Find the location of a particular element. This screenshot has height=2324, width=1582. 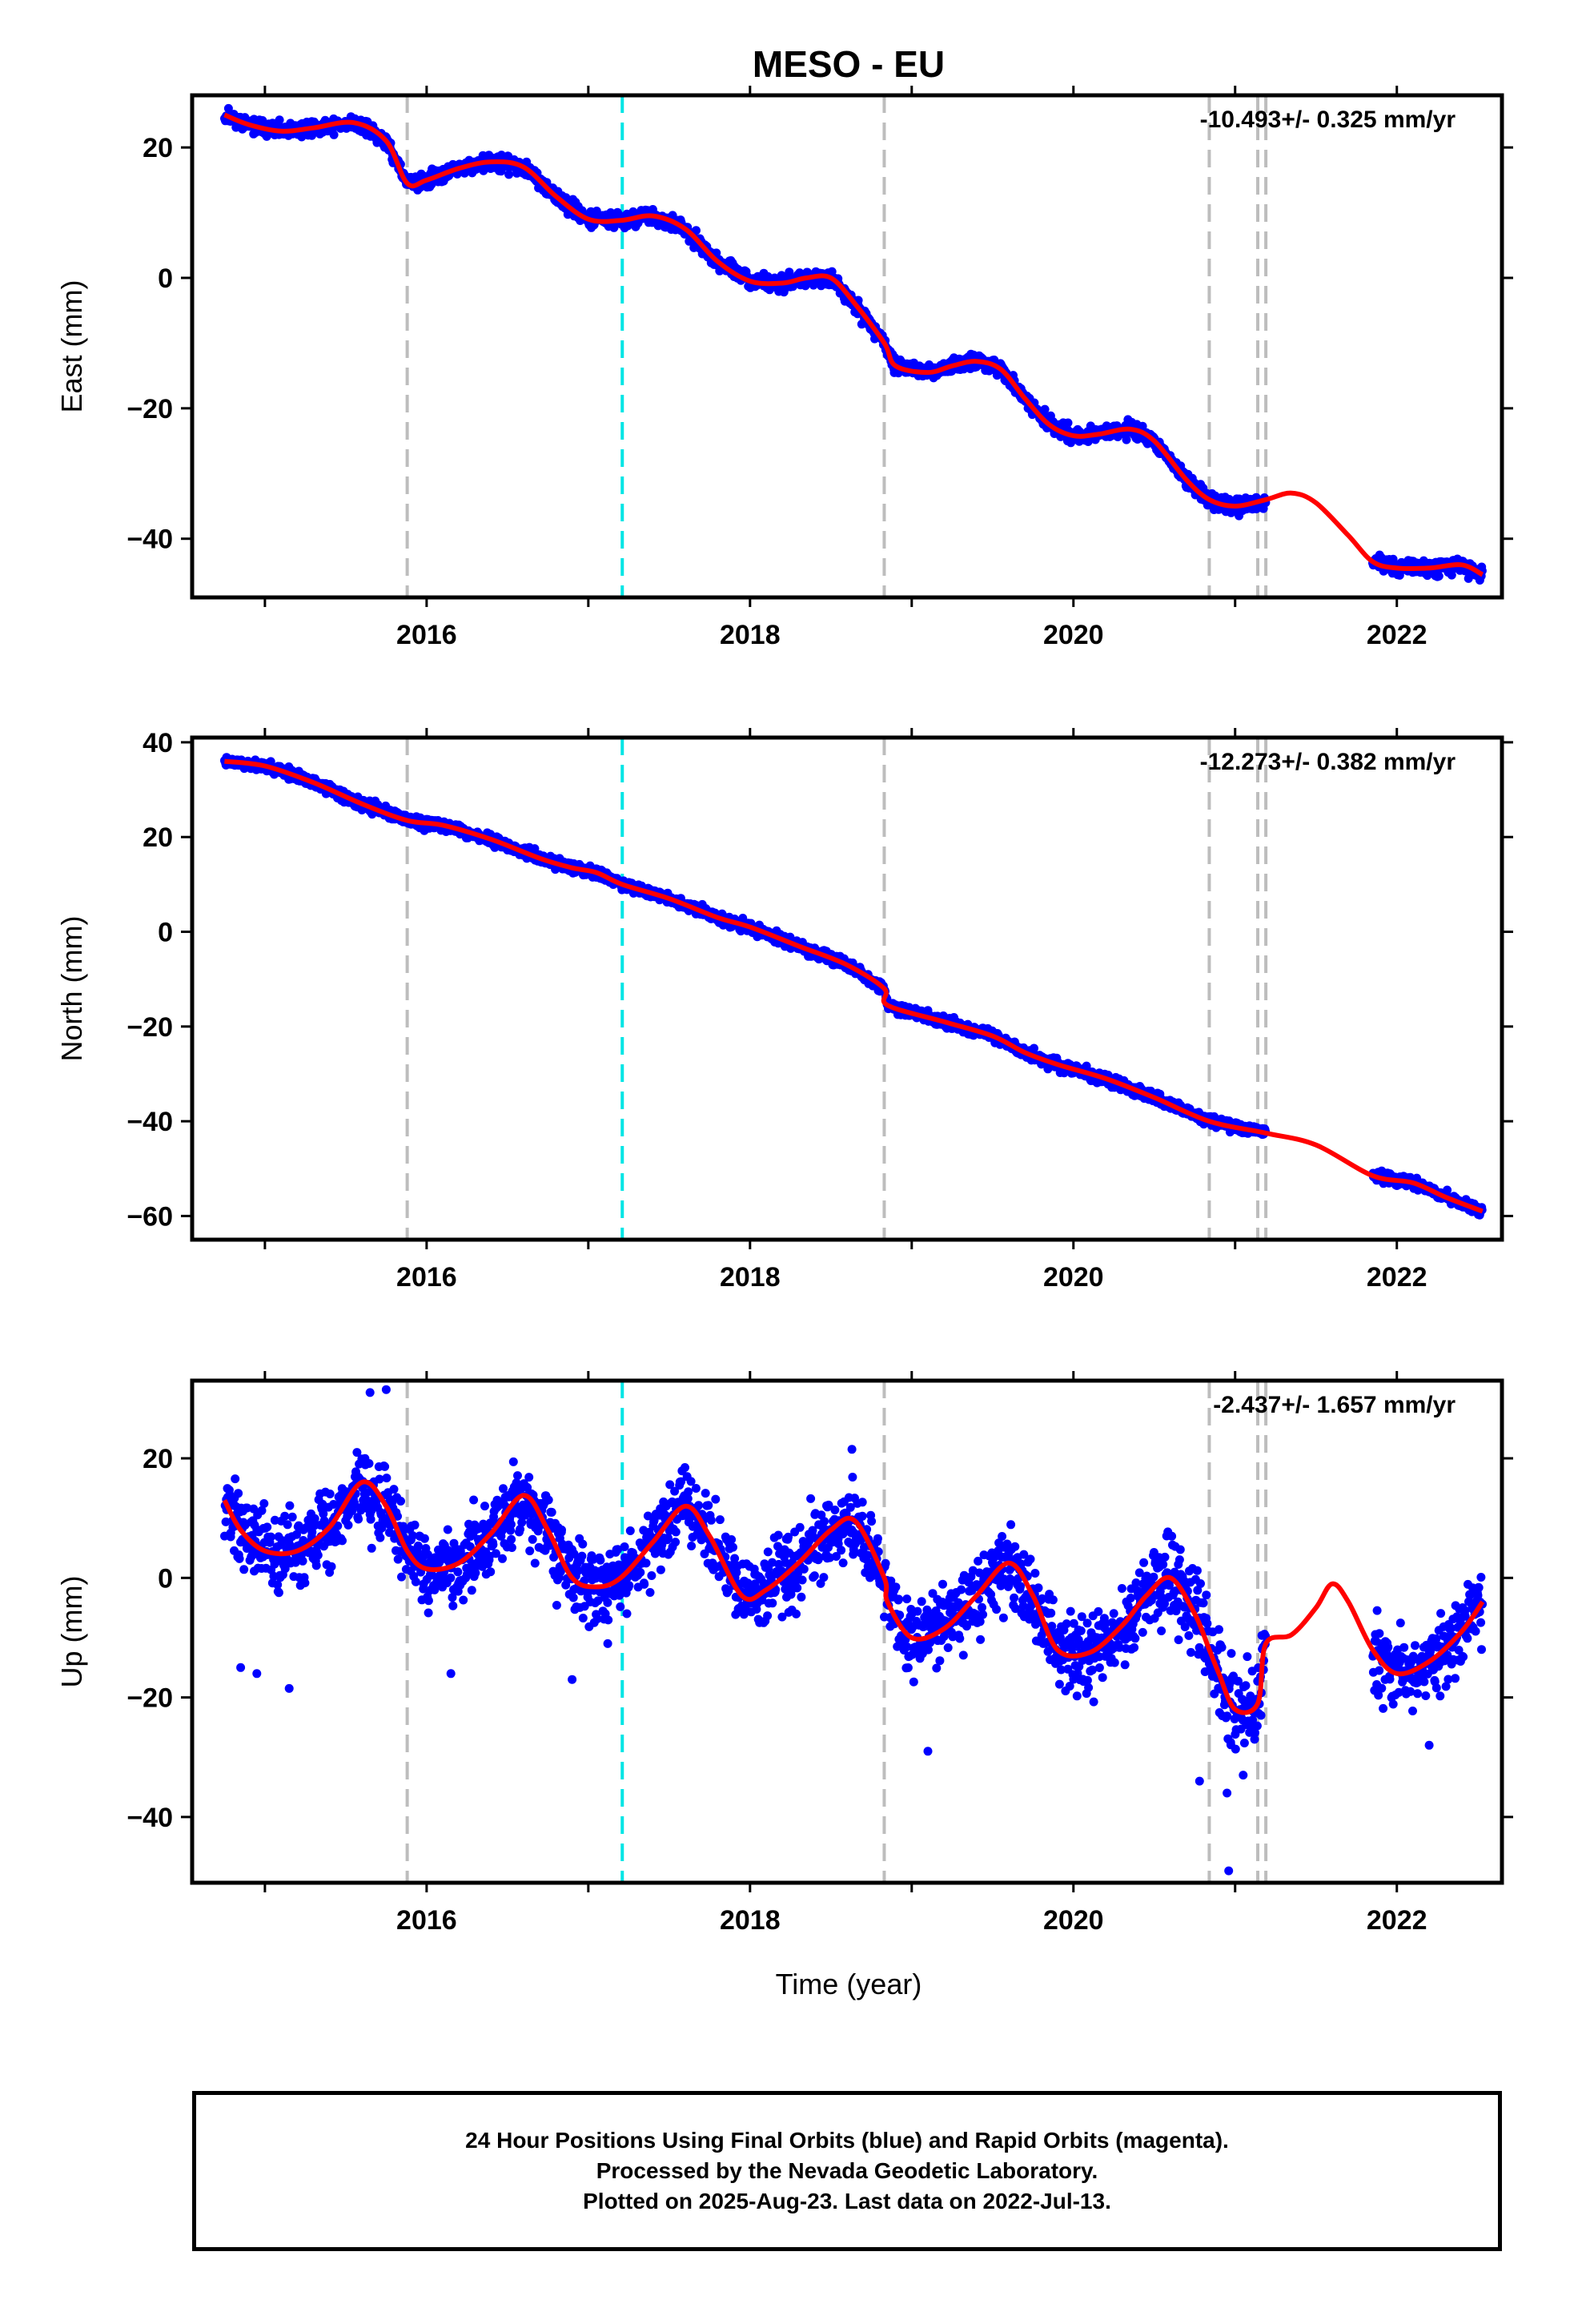

y-tick-label: 40 is located at coordinates (158, 743).